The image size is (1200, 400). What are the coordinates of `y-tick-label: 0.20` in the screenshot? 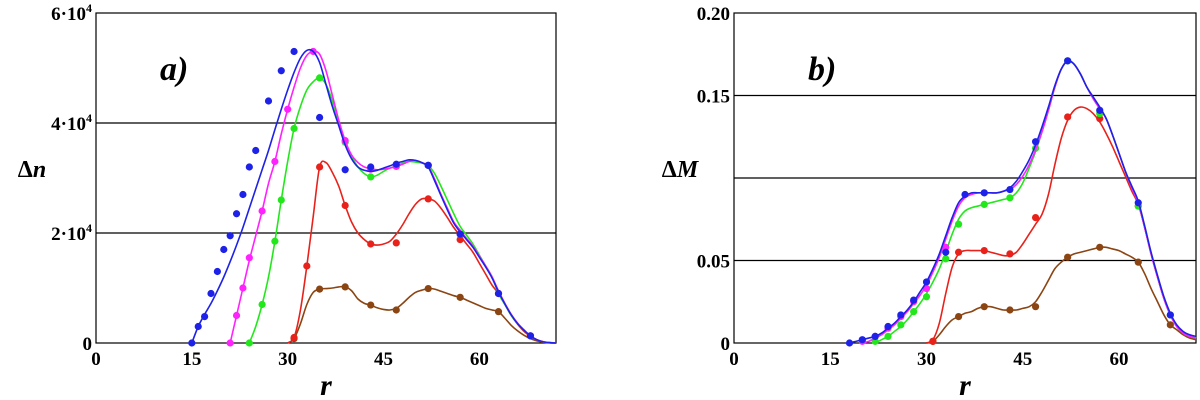 It's located at (713, 14).